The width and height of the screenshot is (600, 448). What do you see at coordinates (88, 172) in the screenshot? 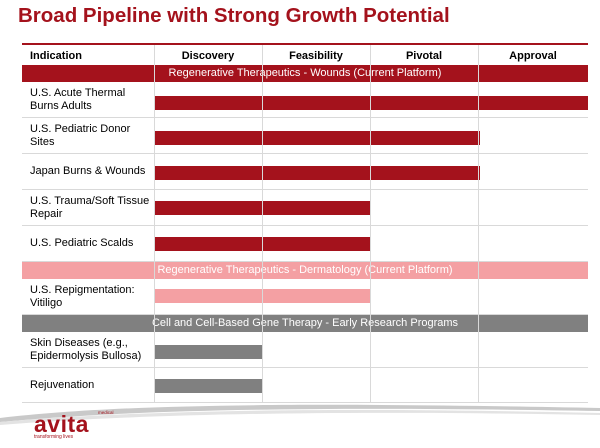
I see `row-indication-label: Japan Burns & Wounds` at bounding box center [88, 172].